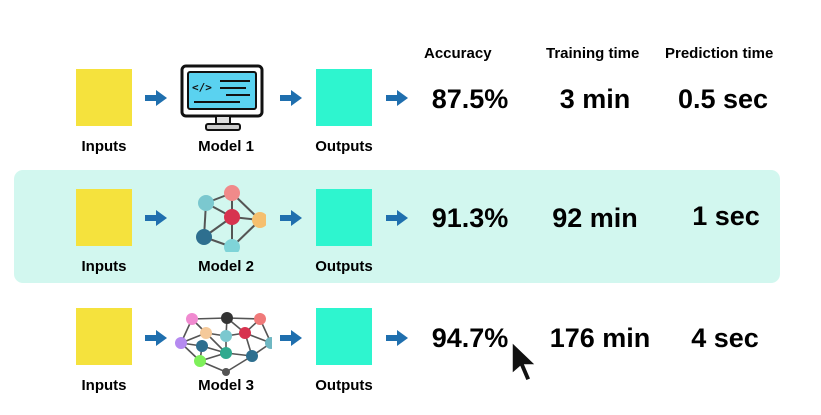 The image size is (821, 415). What do you see at coordinates (595, 99) in the screenshot?
I see `training-time-value: 3 min` at bounding box center [595, 99].